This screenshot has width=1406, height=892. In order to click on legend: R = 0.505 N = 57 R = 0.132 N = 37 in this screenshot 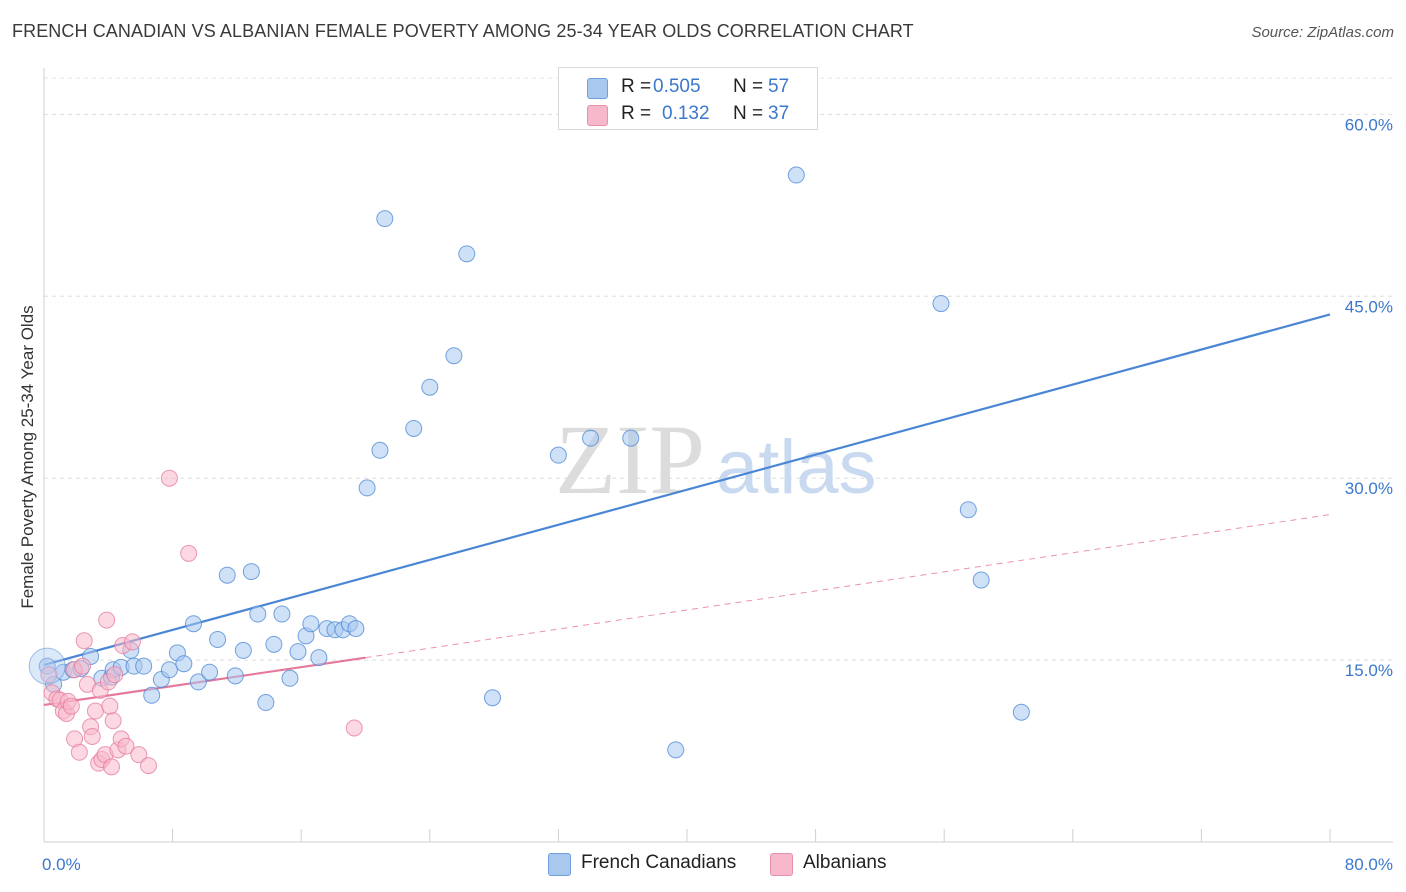, I will do `click(688, 98)`.